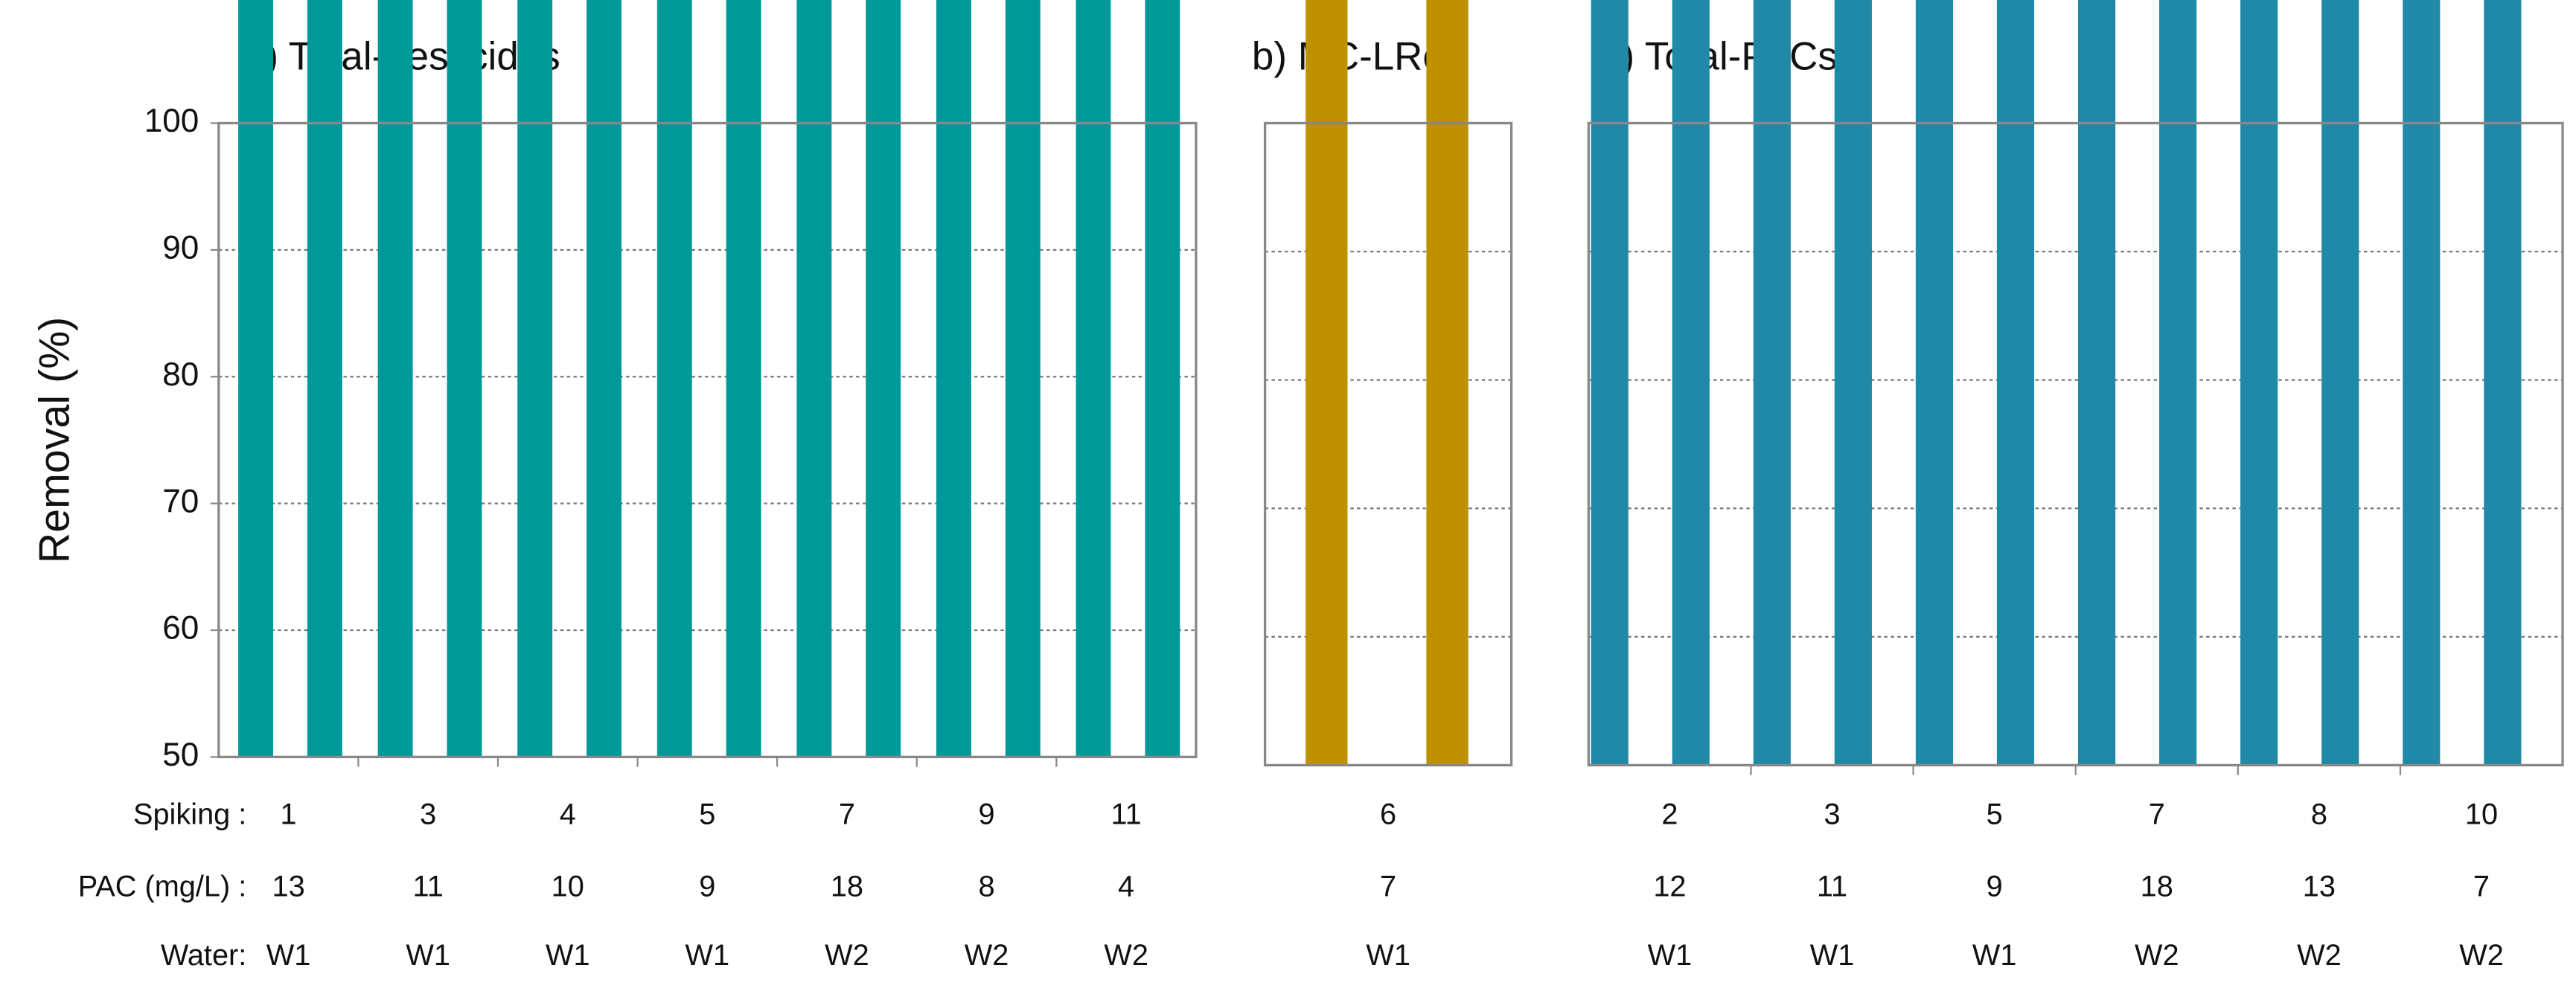 The image size is (2576, 1000). Describe the element at coordinates (1720, 56) in the screenshot. I see `chart-title: c) Total-PhCs` at that location.